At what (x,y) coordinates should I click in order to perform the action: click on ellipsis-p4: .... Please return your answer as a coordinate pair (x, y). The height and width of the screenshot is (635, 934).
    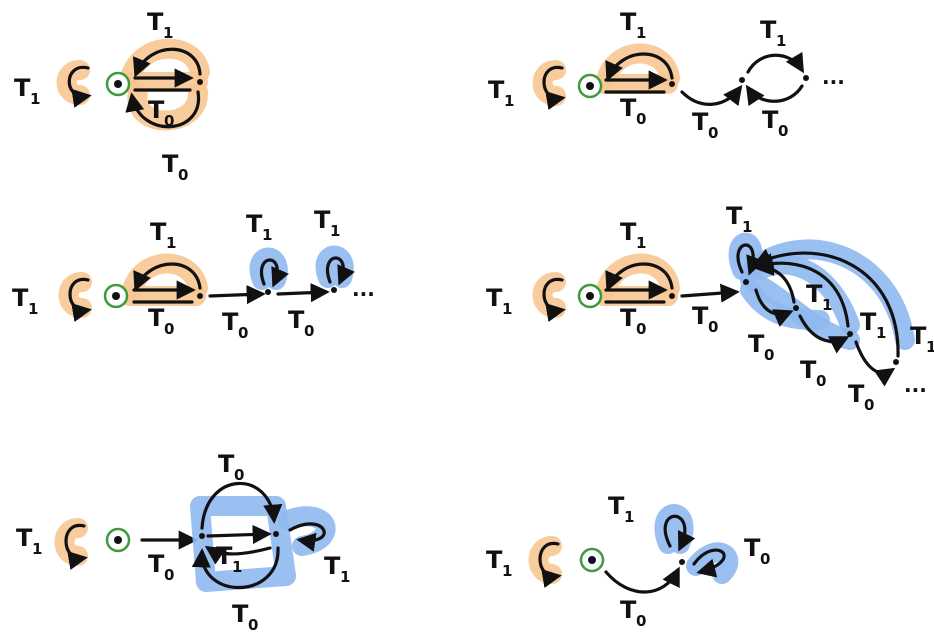
    Looking at the image, I should click on (915, 385).